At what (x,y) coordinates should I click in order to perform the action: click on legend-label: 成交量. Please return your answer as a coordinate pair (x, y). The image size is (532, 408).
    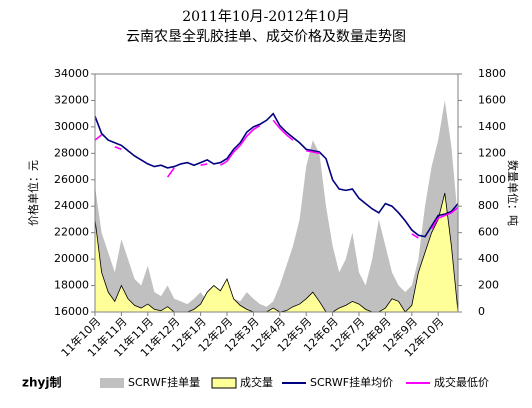
    Looking at the image, I should click on (256, 382).